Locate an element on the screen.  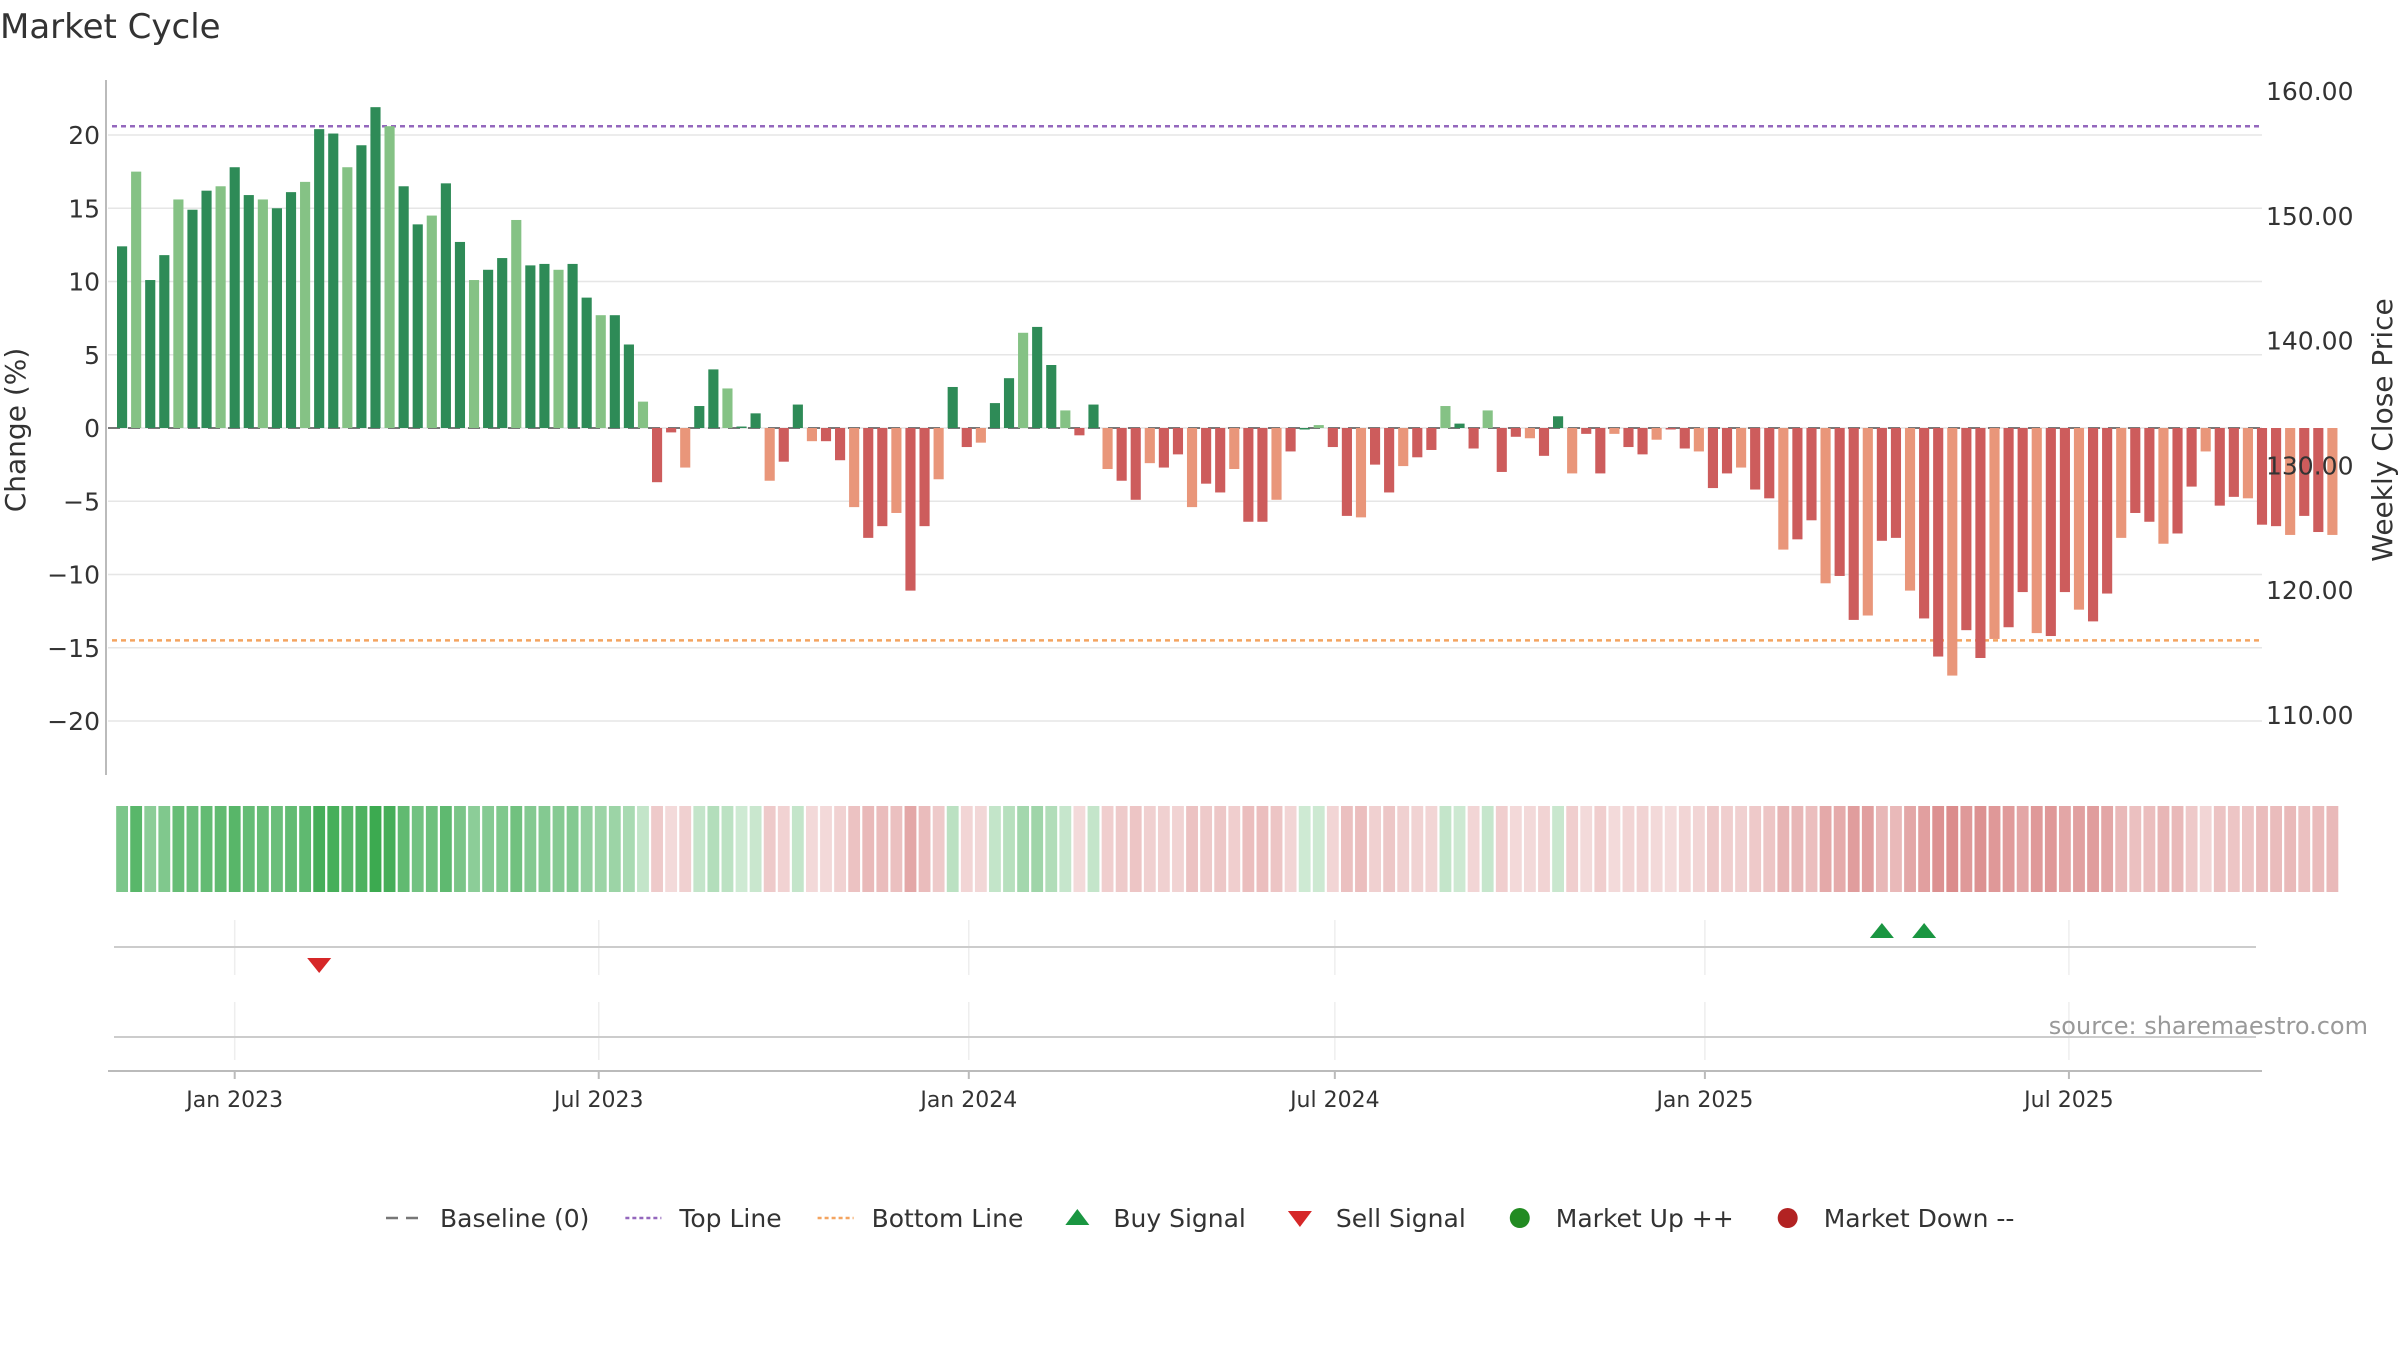
y-left-tick-label: −5 is located at coordinates (81, 501).